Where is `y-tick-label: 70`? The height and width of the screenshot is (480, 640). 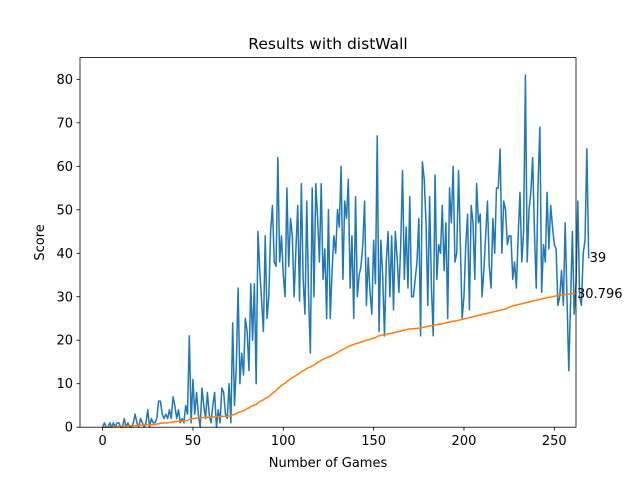 y-tick-label: 70 is located at coordinates (64, 123).